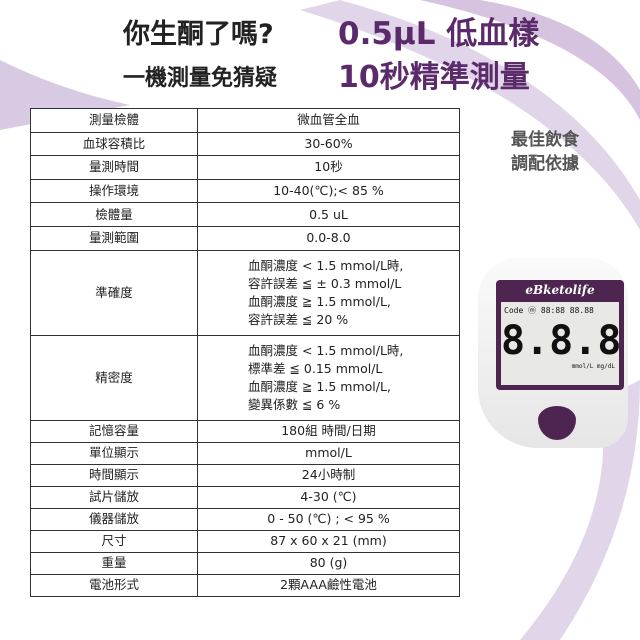 This screenshot has width=640, height=640. I want to click on table-row: 重量 80 (g), so click(245, 563).